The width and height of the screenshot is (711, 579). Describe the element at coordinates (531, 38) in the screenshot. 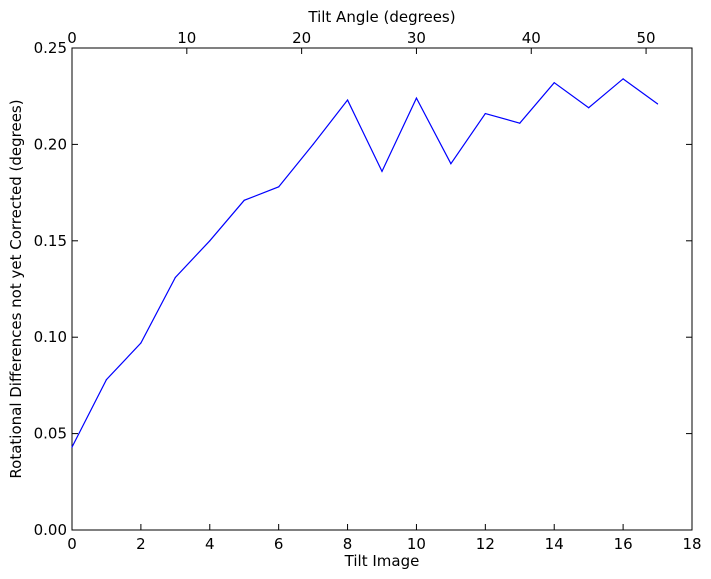

I see `x2-tick-label: 40` at that location.